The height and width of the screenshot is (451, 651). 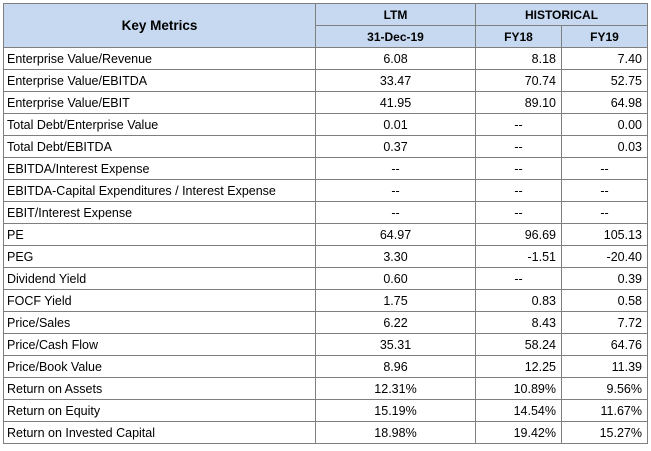 What do you see at coordinates (518, 234) in the screenshot?
I see `fy18-value-cell: 96.69` at bounding box center [518, 234].